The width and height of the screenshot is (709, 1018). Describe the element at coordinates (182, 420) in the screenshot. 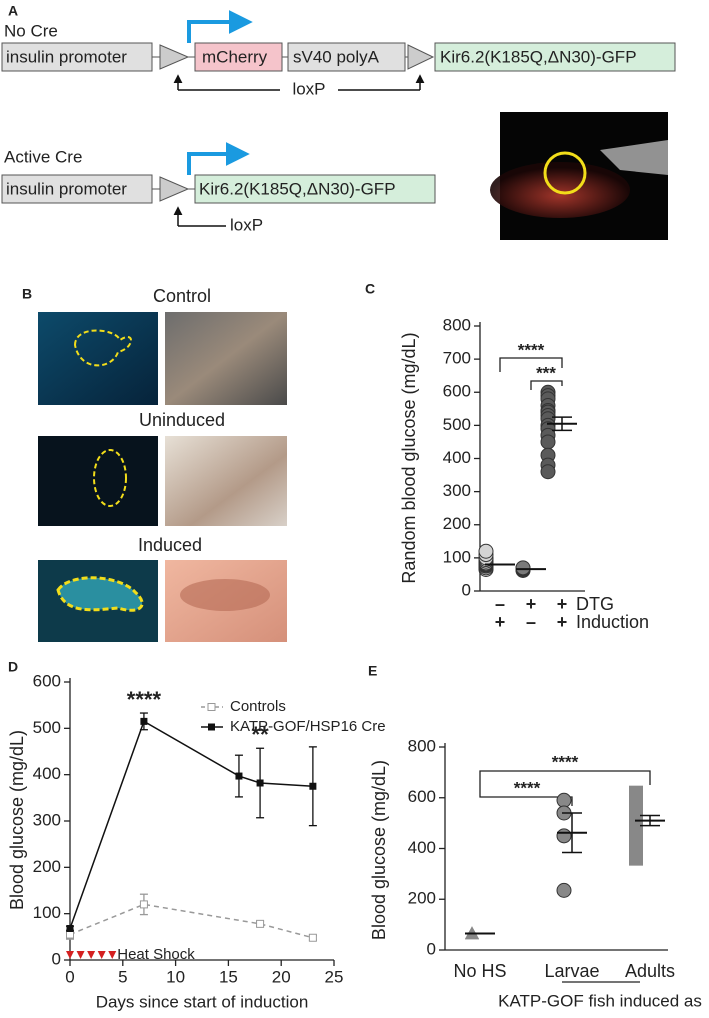

I see `row-title: Uninduced` at that location.